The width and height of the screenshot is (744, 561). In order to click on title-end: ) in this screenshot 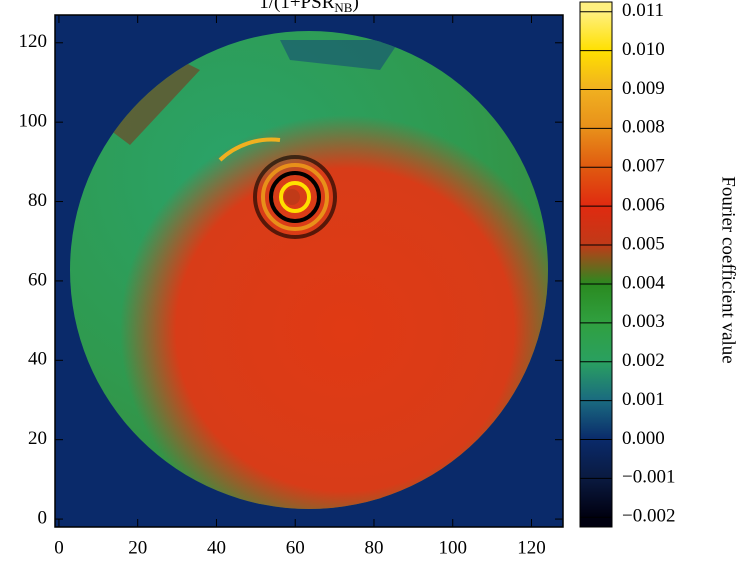, I will do `click(355, 6)`.